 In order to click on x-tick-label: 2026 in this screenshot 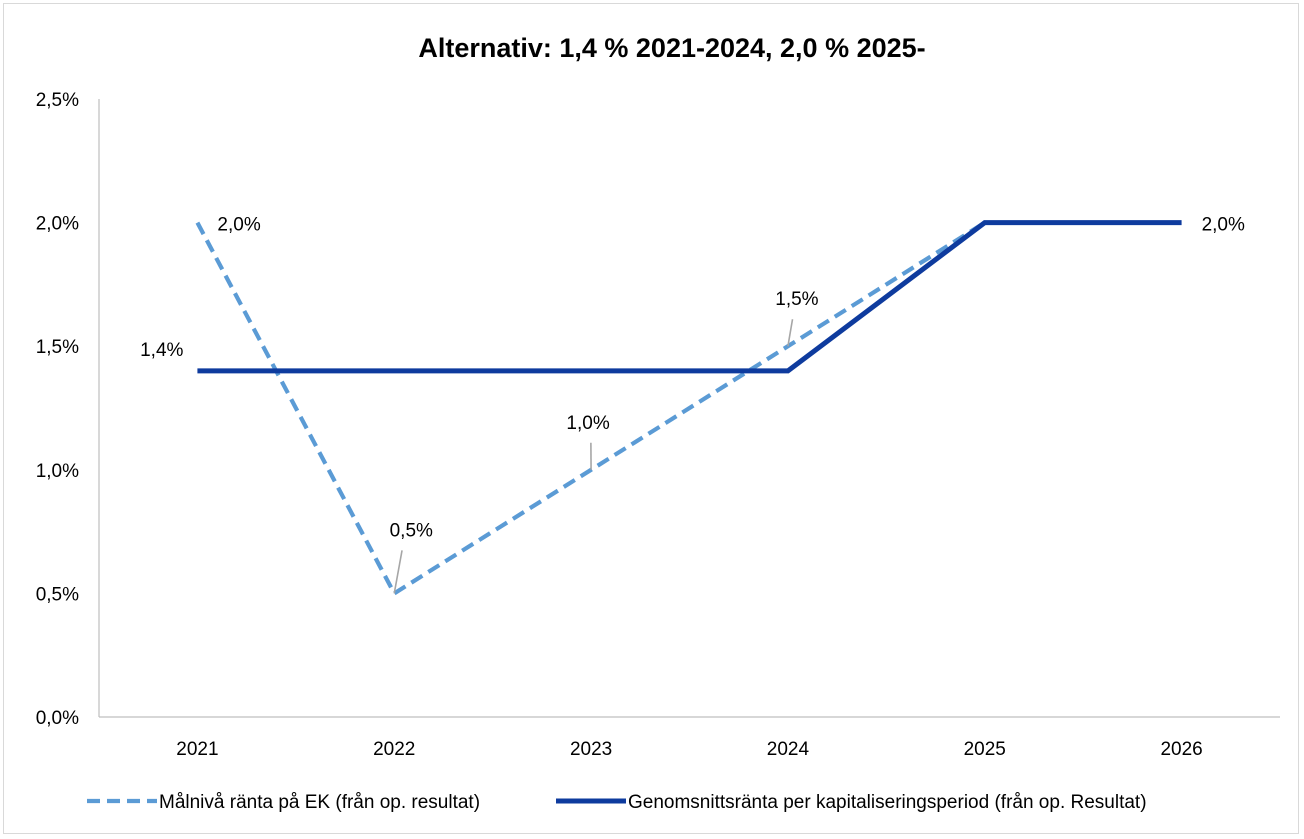, I will do `click(1181, 749)`.